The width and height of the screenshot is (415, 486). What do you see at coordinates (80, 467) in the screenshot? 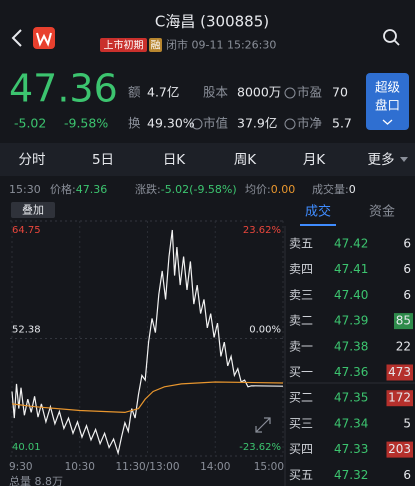
I see `x-tick-label: 10:30` at bounding box center [80, 467].